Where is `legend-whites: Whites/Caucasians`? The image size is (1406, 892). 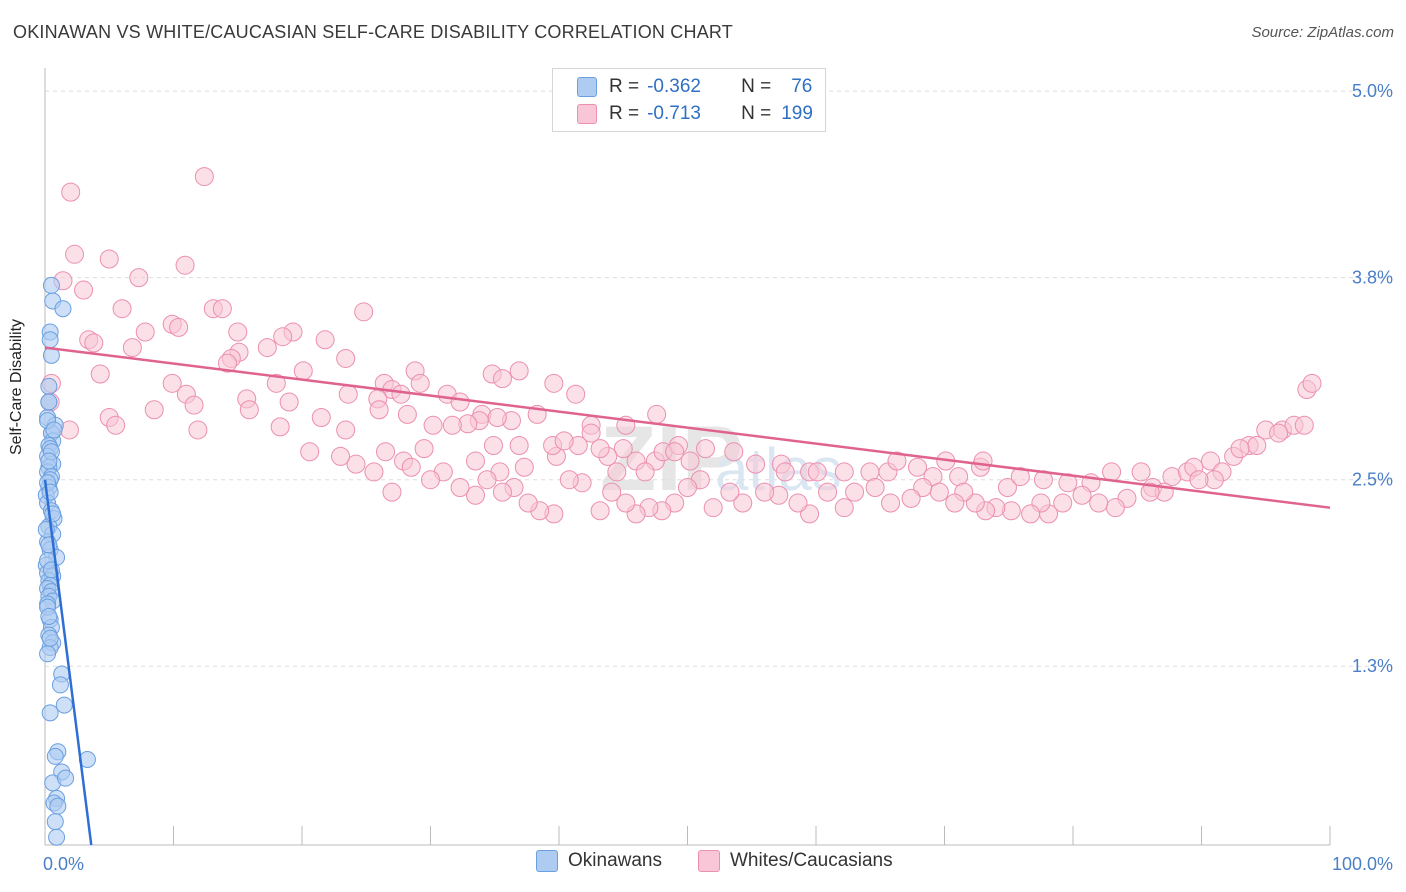 legend-whites: Whites/Caucasians is located at coordinates (795, 861).